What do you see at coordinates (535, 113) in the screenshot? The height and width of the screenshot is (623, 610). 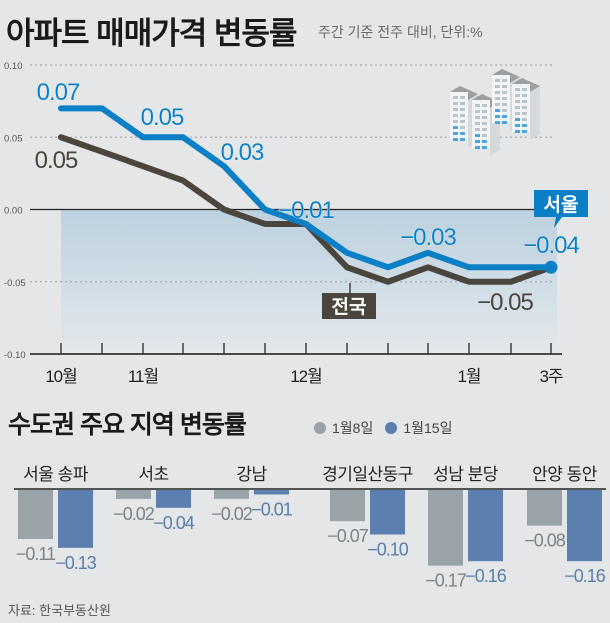 I see `building-side` at bounding box center [535, 113].